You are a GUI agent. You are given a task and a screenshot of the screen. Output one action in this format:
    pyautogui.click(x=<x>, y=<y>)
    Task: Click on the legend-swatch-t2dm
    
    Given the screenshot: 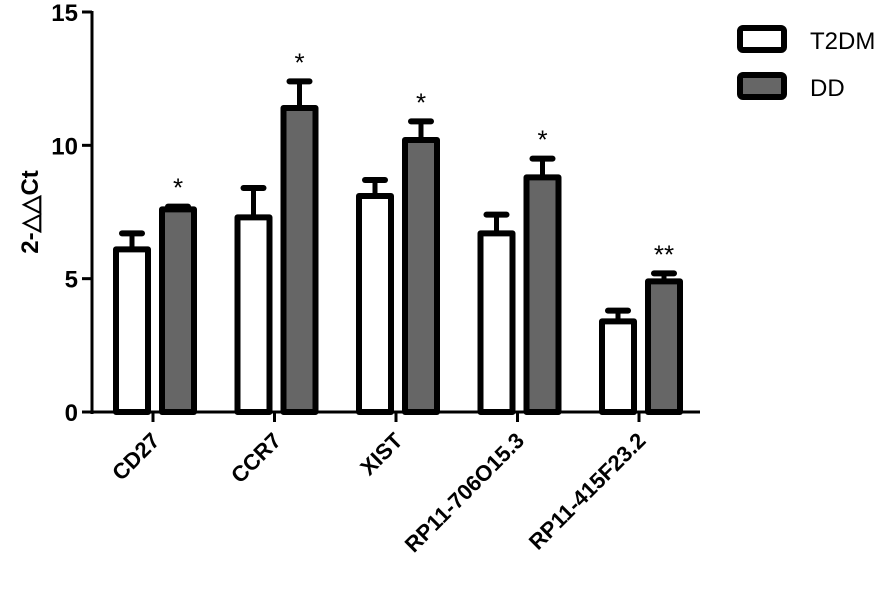 What is the action you would take?
    pyautogui.click(x=762, y=39)
    